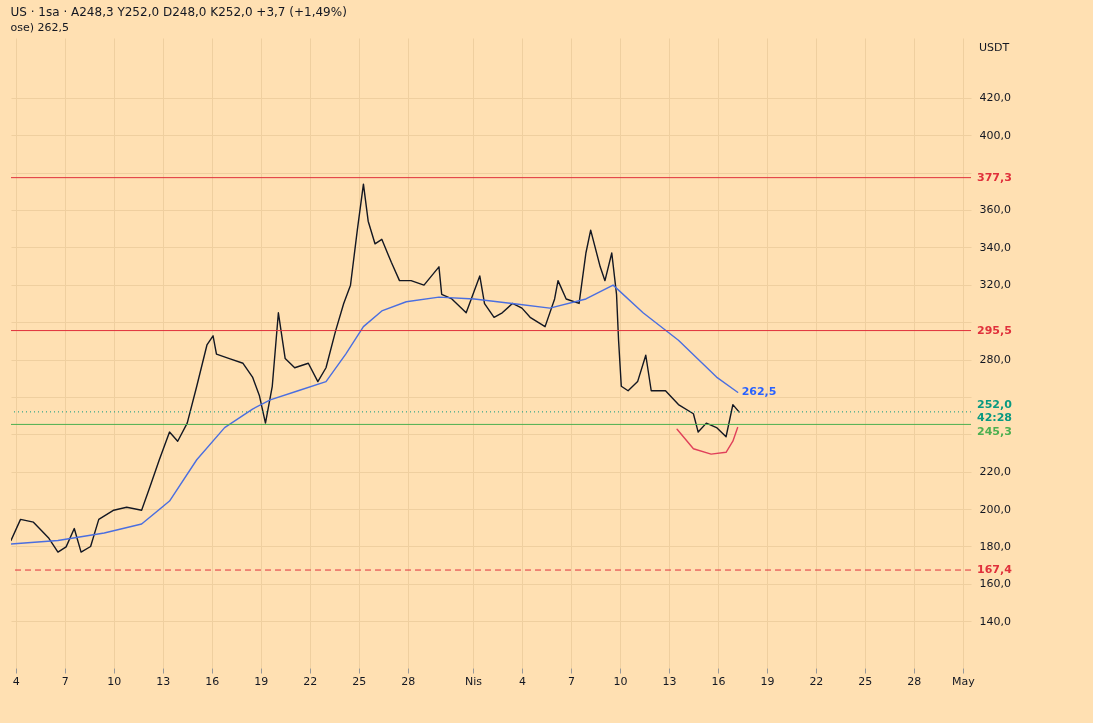  Describe the element at coordinates (995, 472) in the screenshot. I see `y-tick-label: 220,0` at that location.